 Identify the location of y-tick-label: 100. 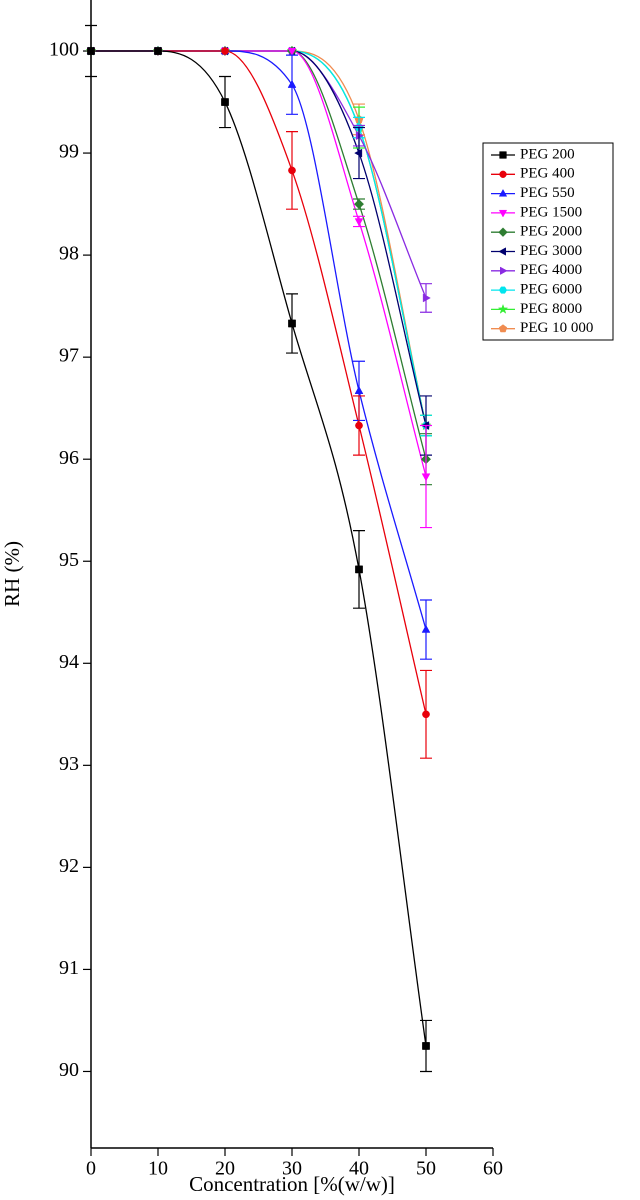
(64, 50).